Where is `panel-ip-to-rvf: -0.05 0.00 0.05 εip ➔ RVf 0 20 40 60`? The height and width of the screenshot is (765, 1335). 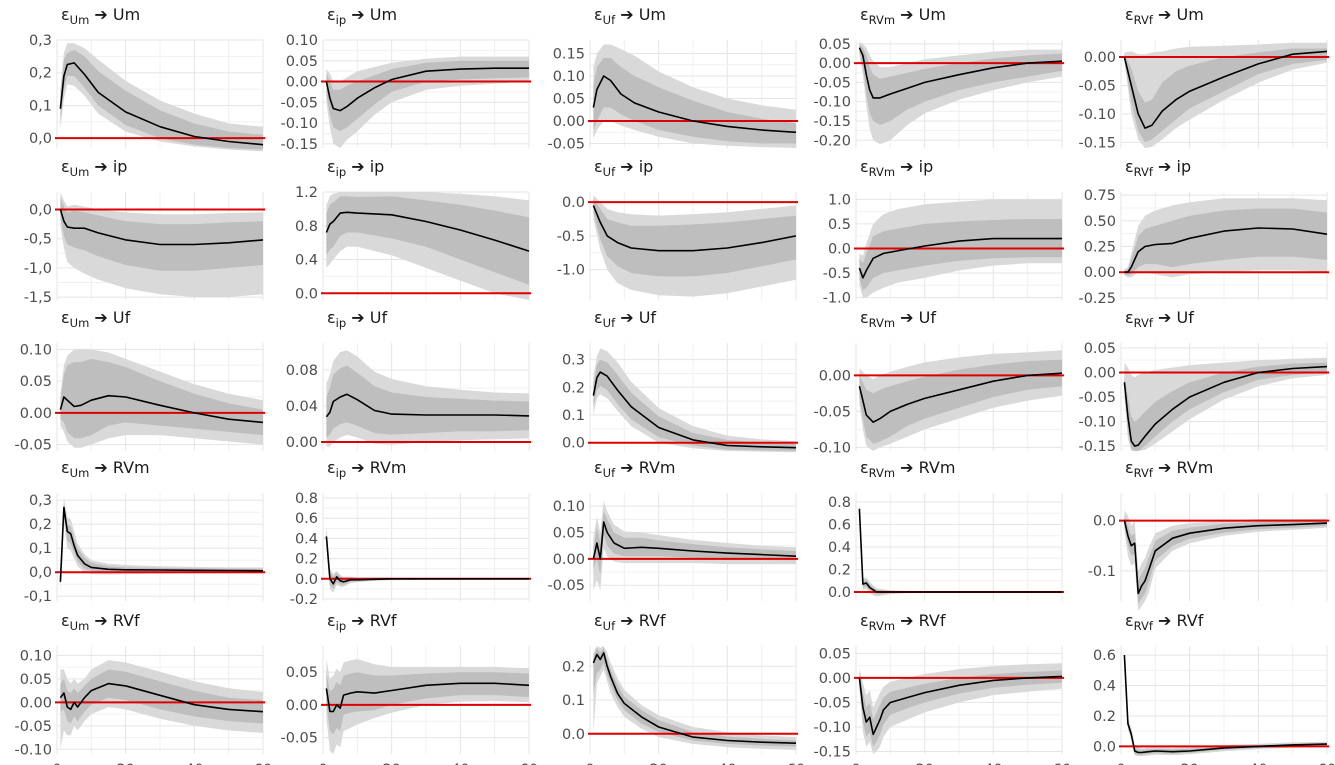
panel-ip-to-rvf: -0.05 0.00 0.05 εip ➔ RVf 0 20 40 60 is located at coordinates (409, 688).